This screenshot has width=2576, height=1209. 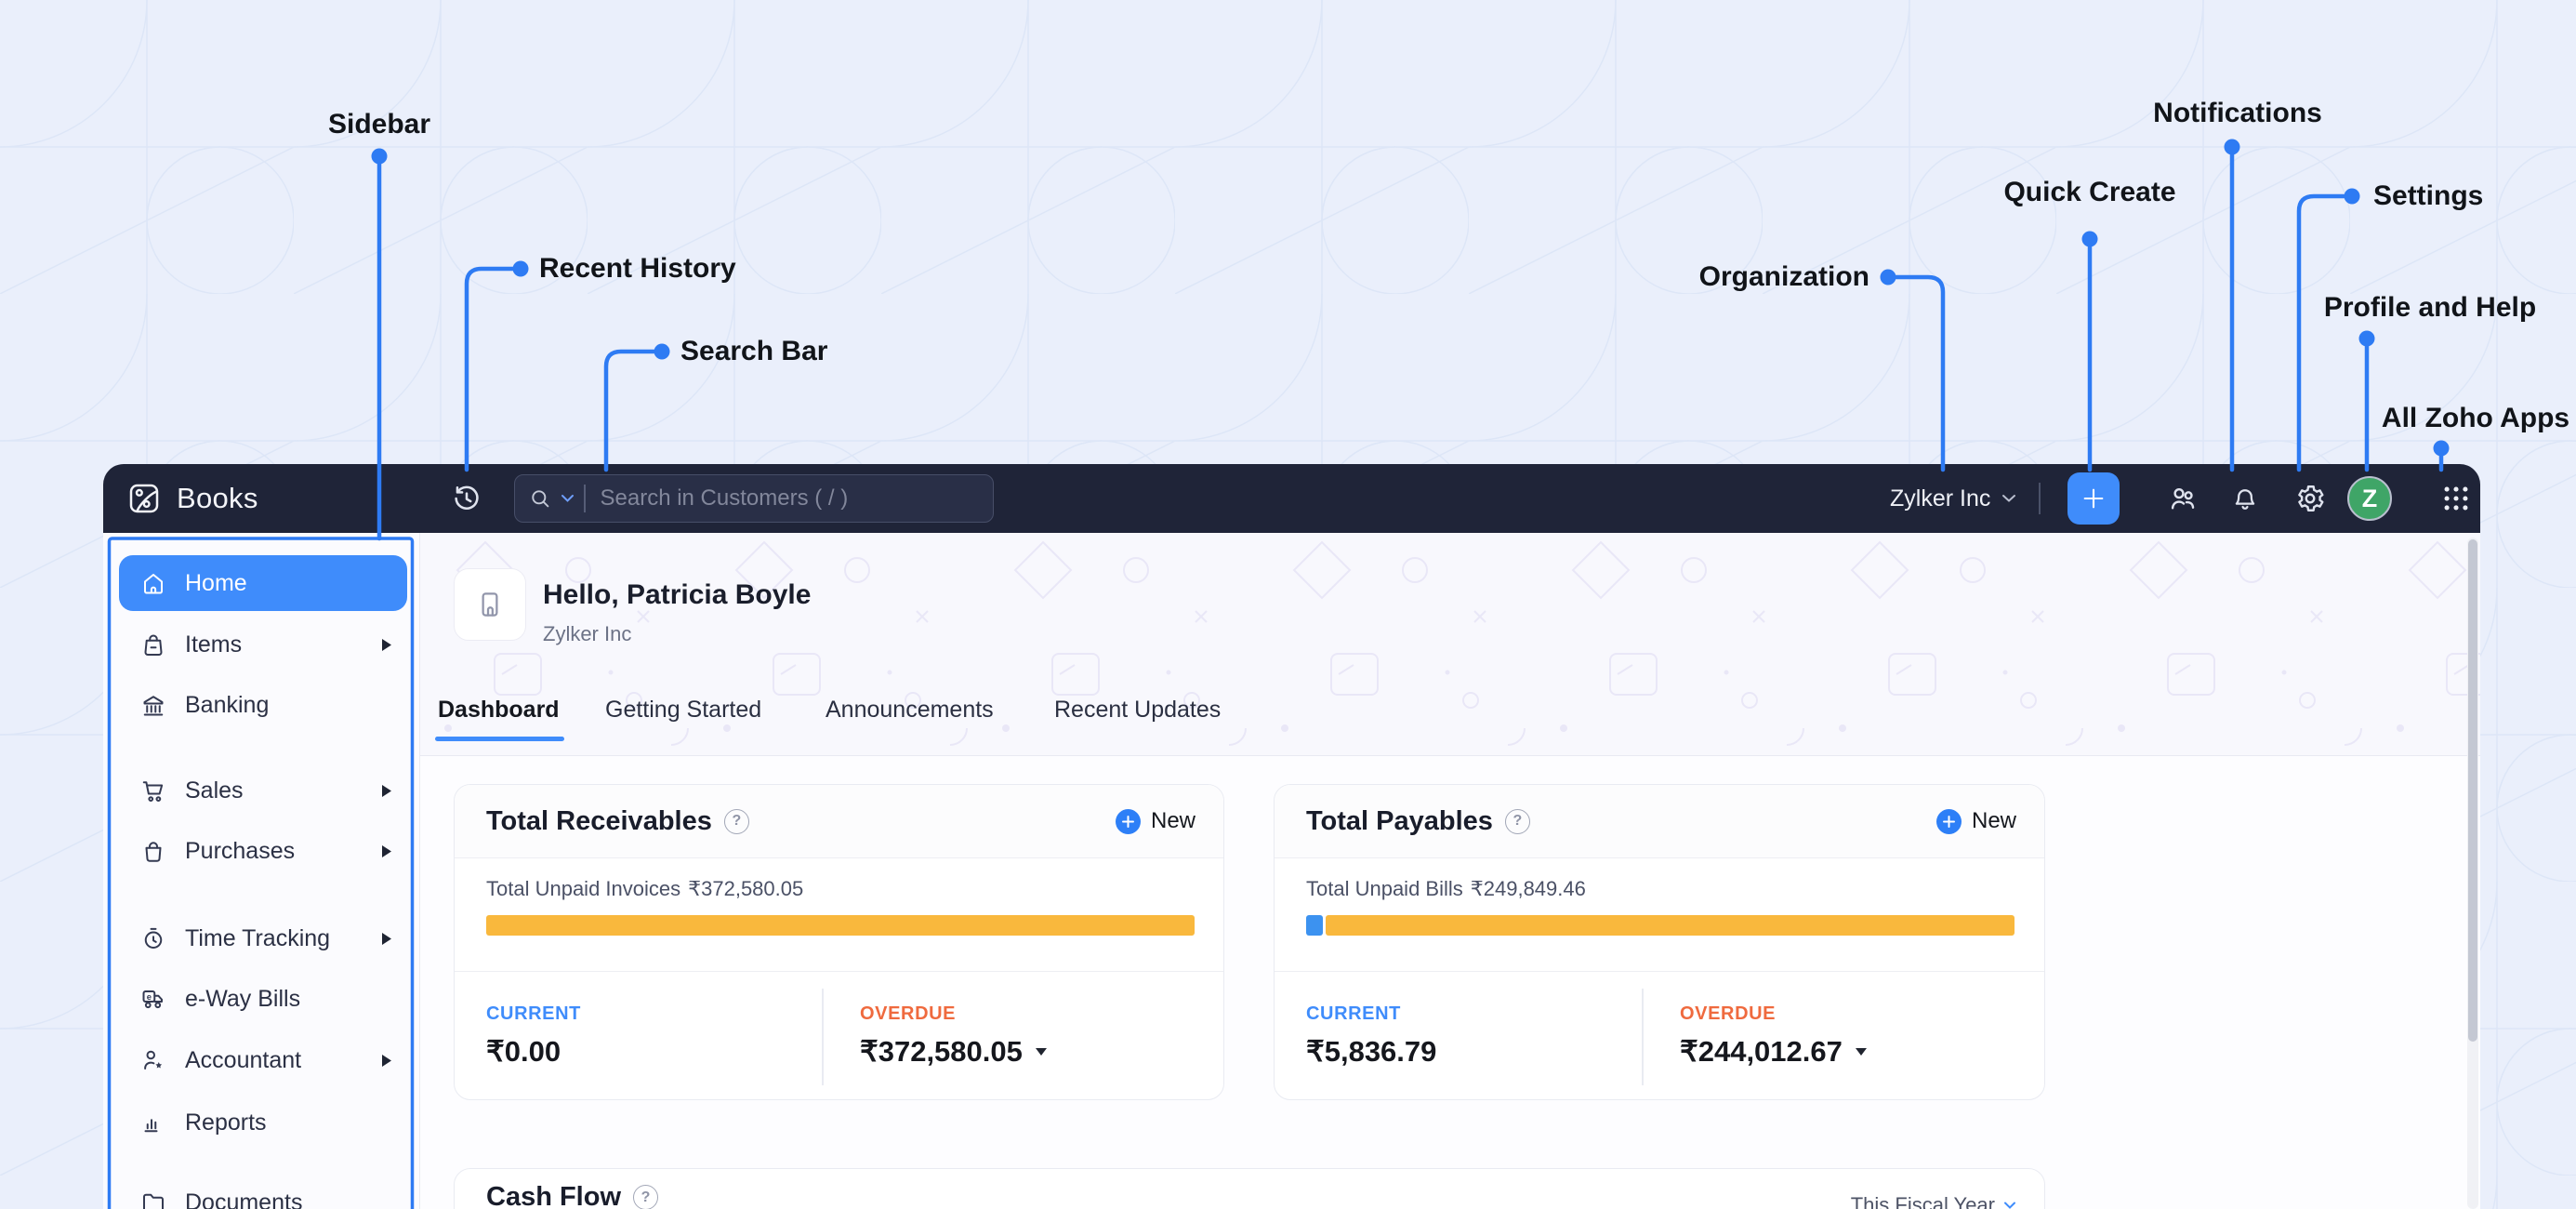 I want to click on overdue-value-dropdown: ₹372,580.05, so click(x=954, y=1052).